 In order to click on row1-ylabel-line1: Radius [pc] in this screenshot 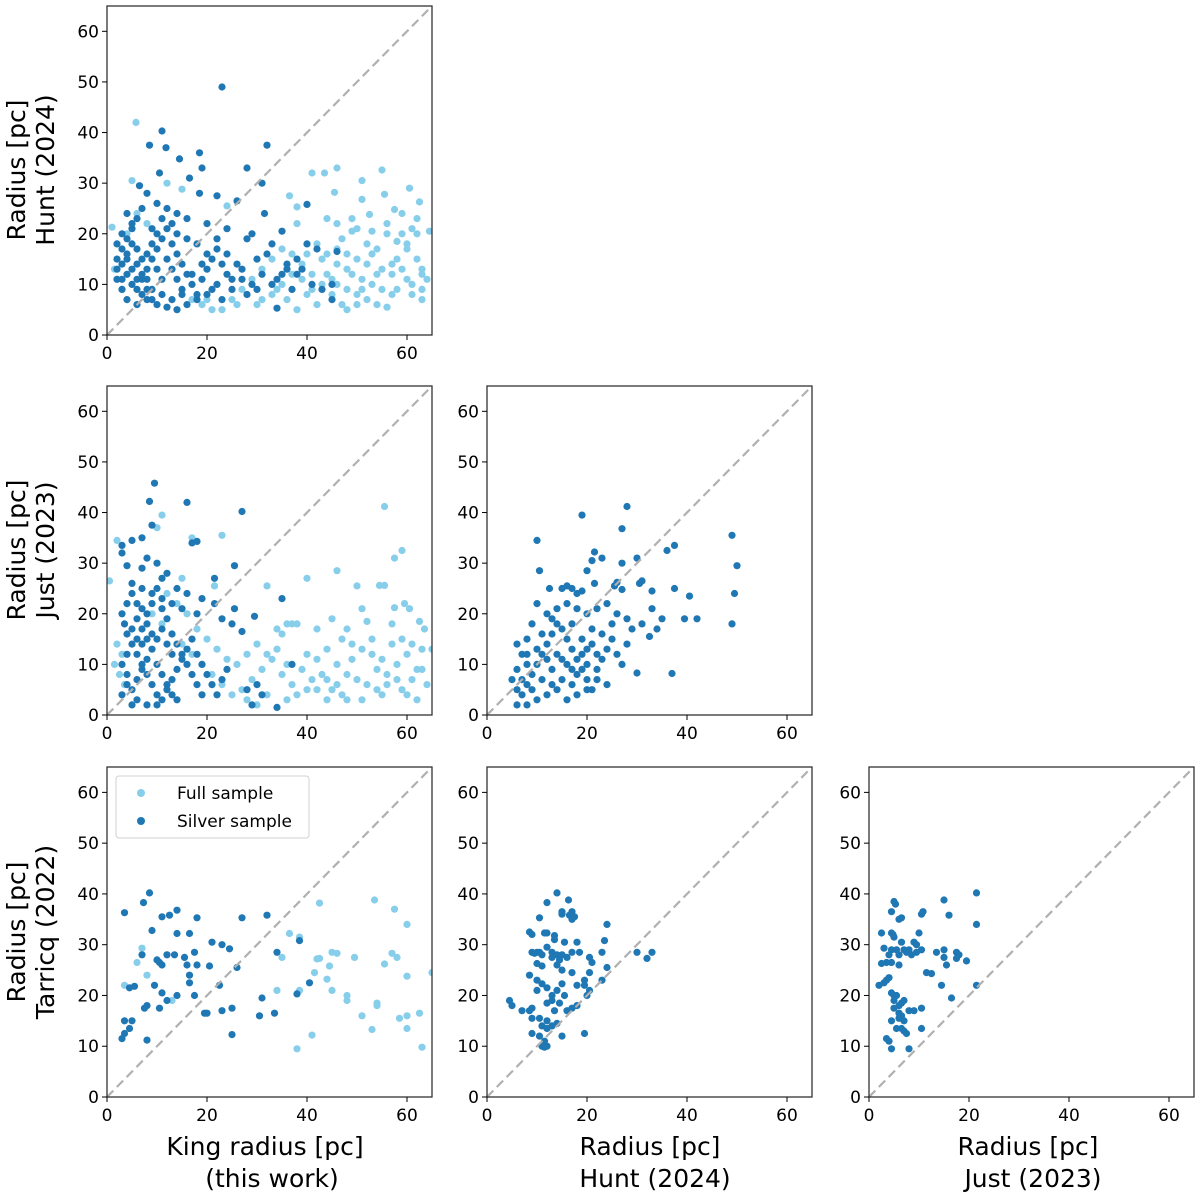, I will do `click(16, 170)`.